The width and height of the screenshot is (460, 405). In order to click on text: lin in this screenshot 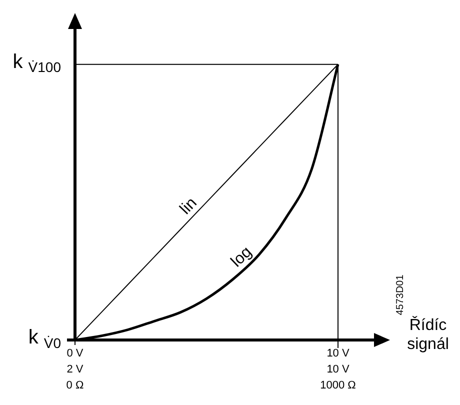, I will do `click(188, 206)`.